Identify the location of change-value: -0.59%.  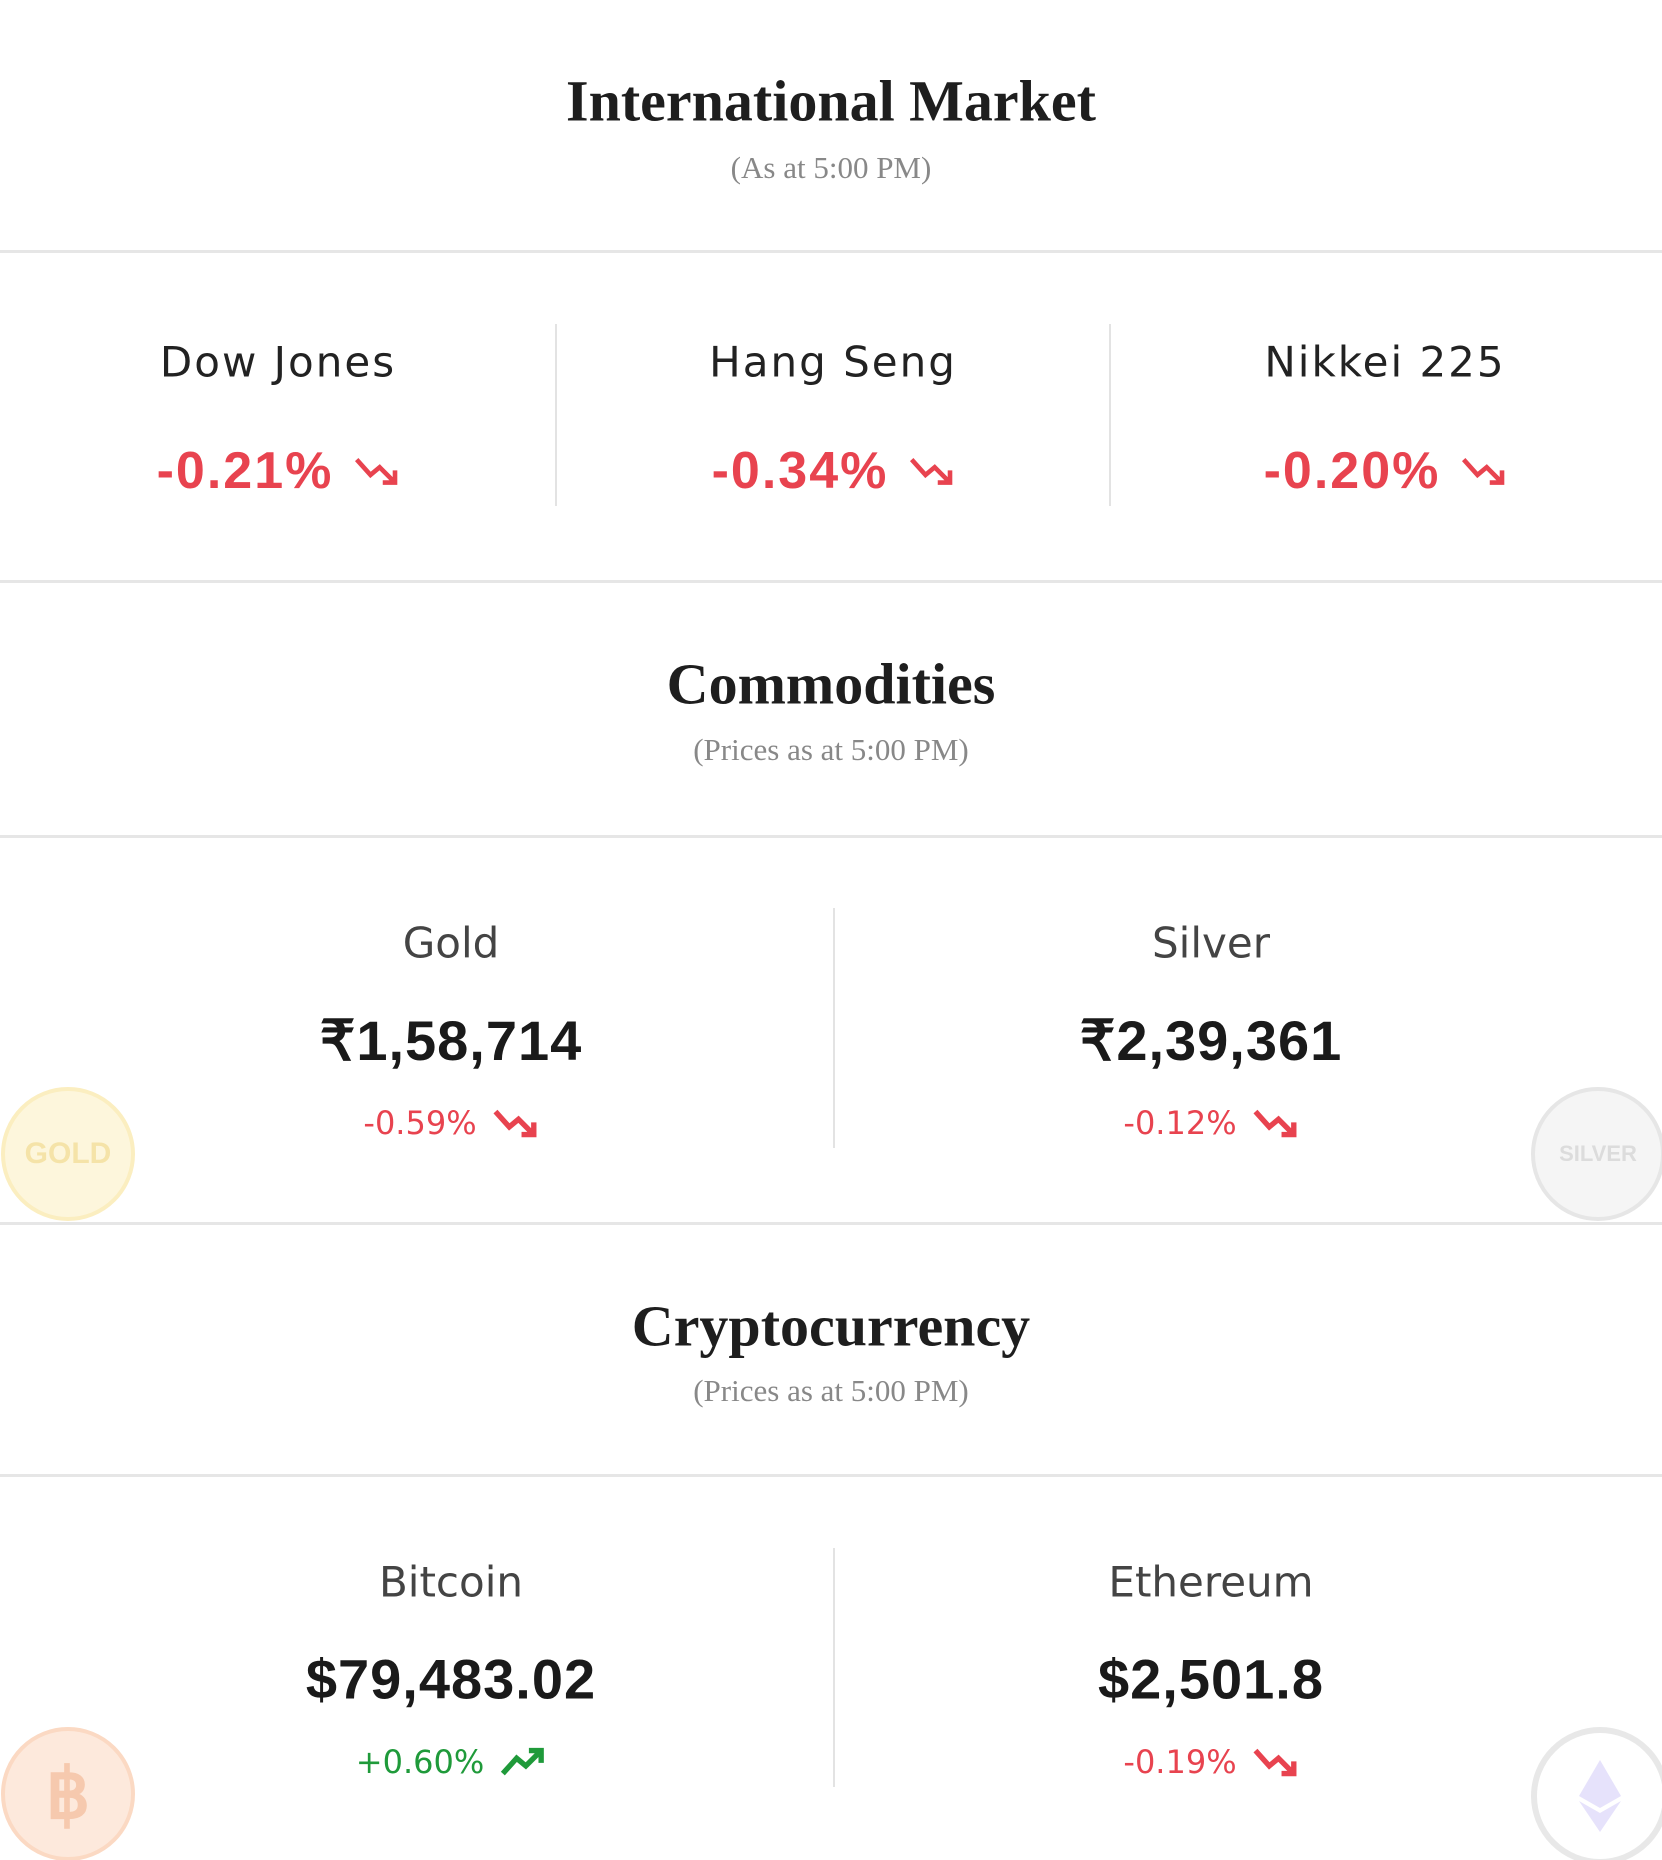
(420, 1123).